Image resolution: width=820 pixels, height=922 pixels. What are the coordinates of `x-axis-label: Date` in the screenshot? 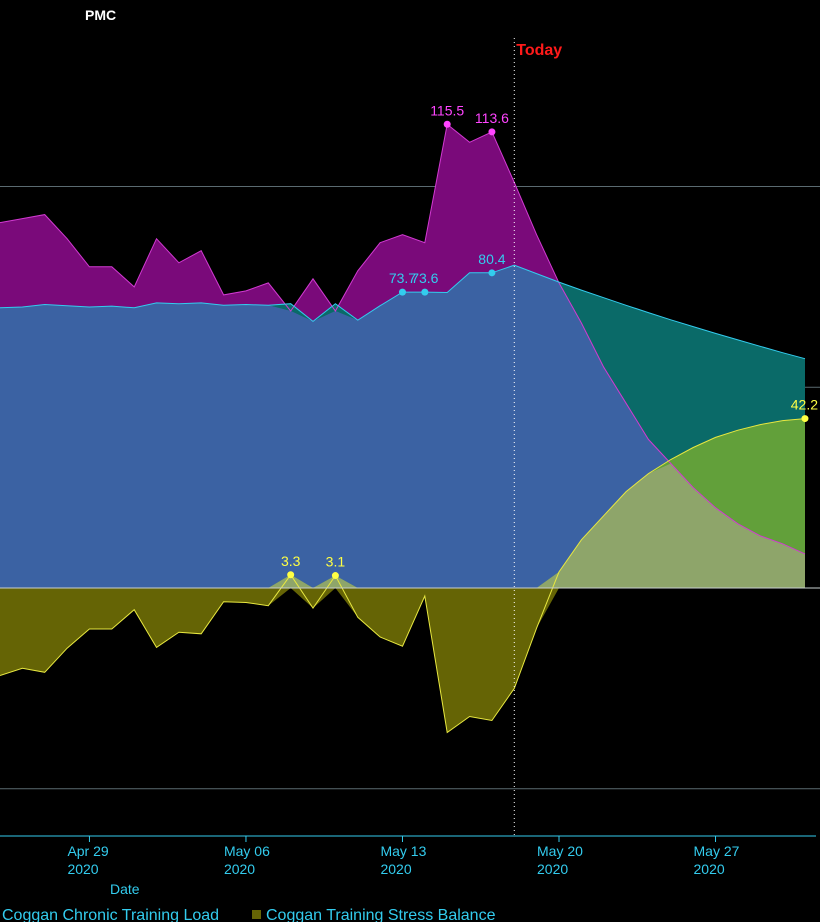 It's located at (125, 889).